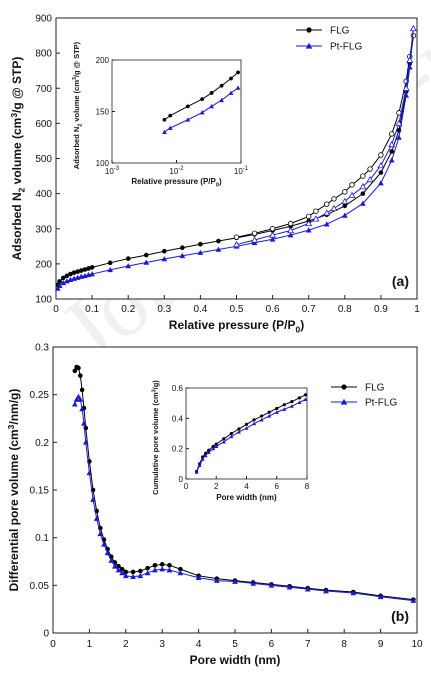  I want to click on chart-a-xtick-label: 1, so click(417, 309).